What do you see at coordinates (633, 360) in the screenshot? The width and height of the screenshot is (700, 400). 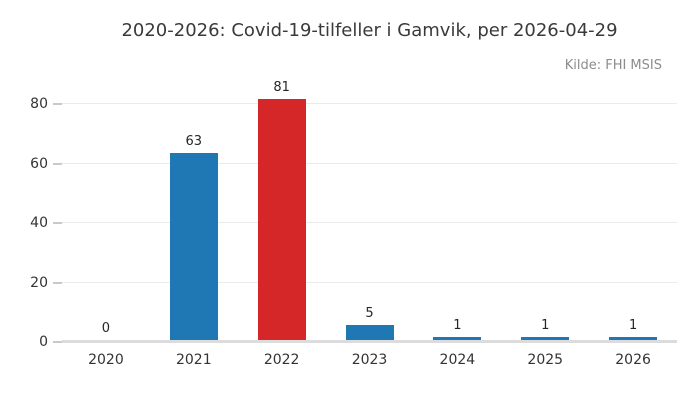 I see `x-tick-label-2026: 2026` at bounding box center [633, 360].